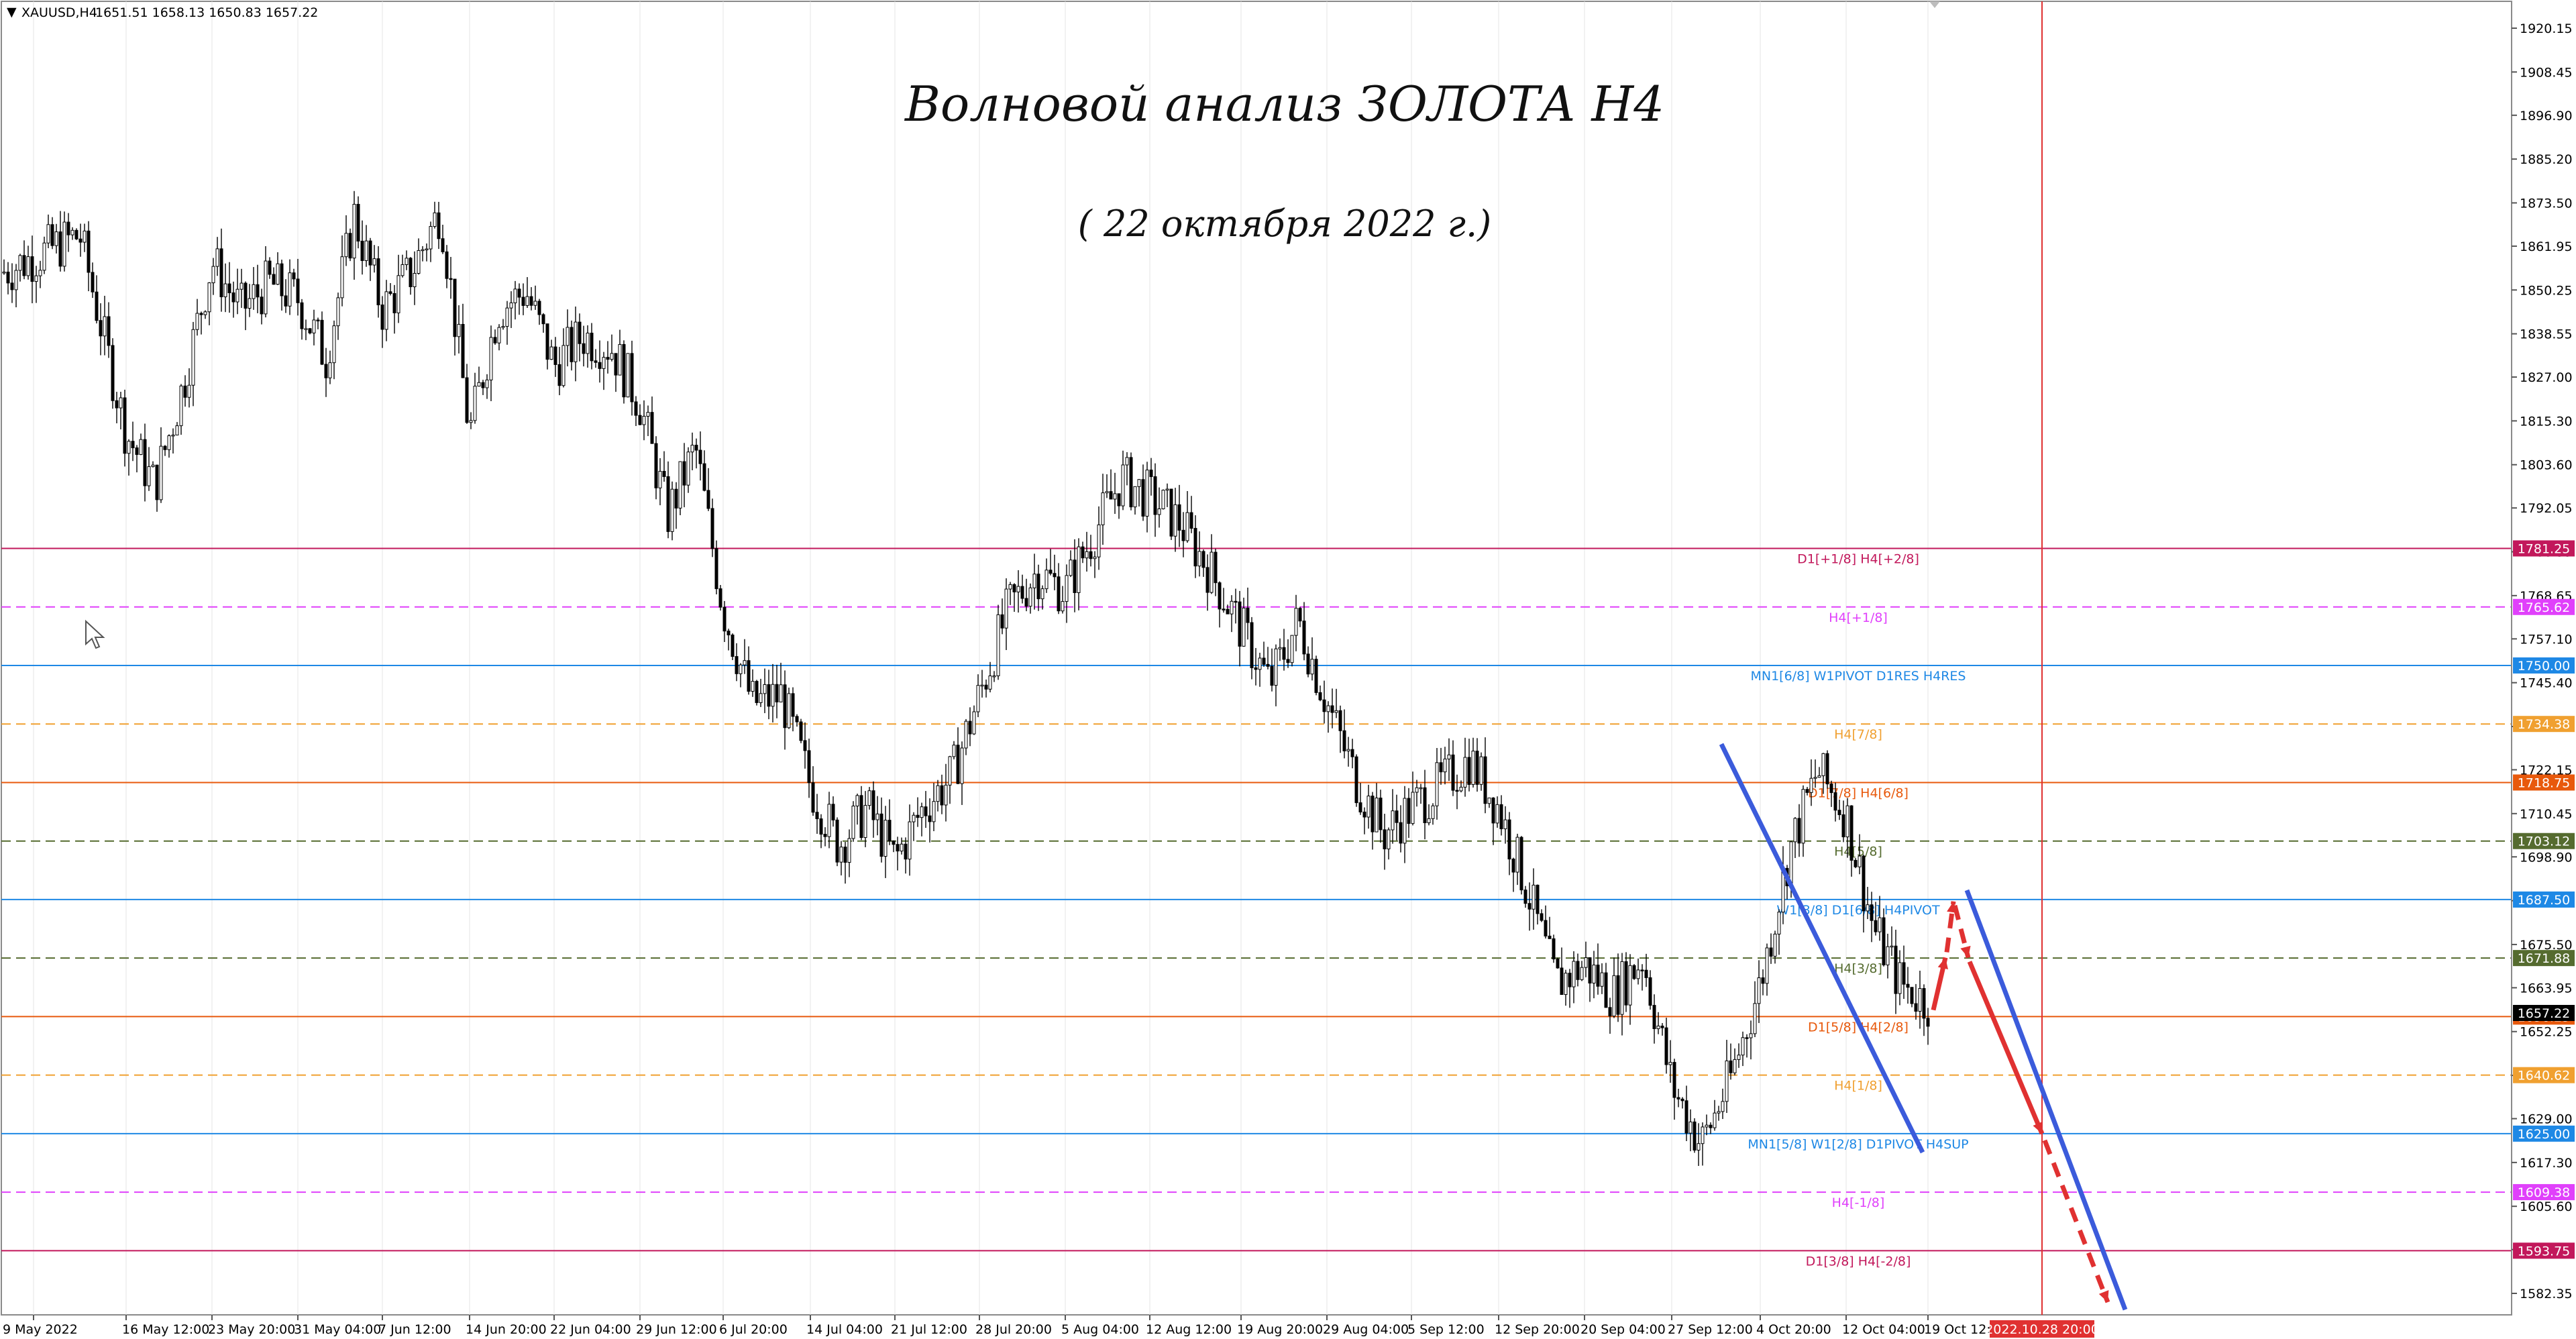 This screenshot has height=1339, width=2576. Describe the element at coordinates (1883, 1329) in the screenshot. I see `time-tick-label: 12 Oct 04:00` at that location.